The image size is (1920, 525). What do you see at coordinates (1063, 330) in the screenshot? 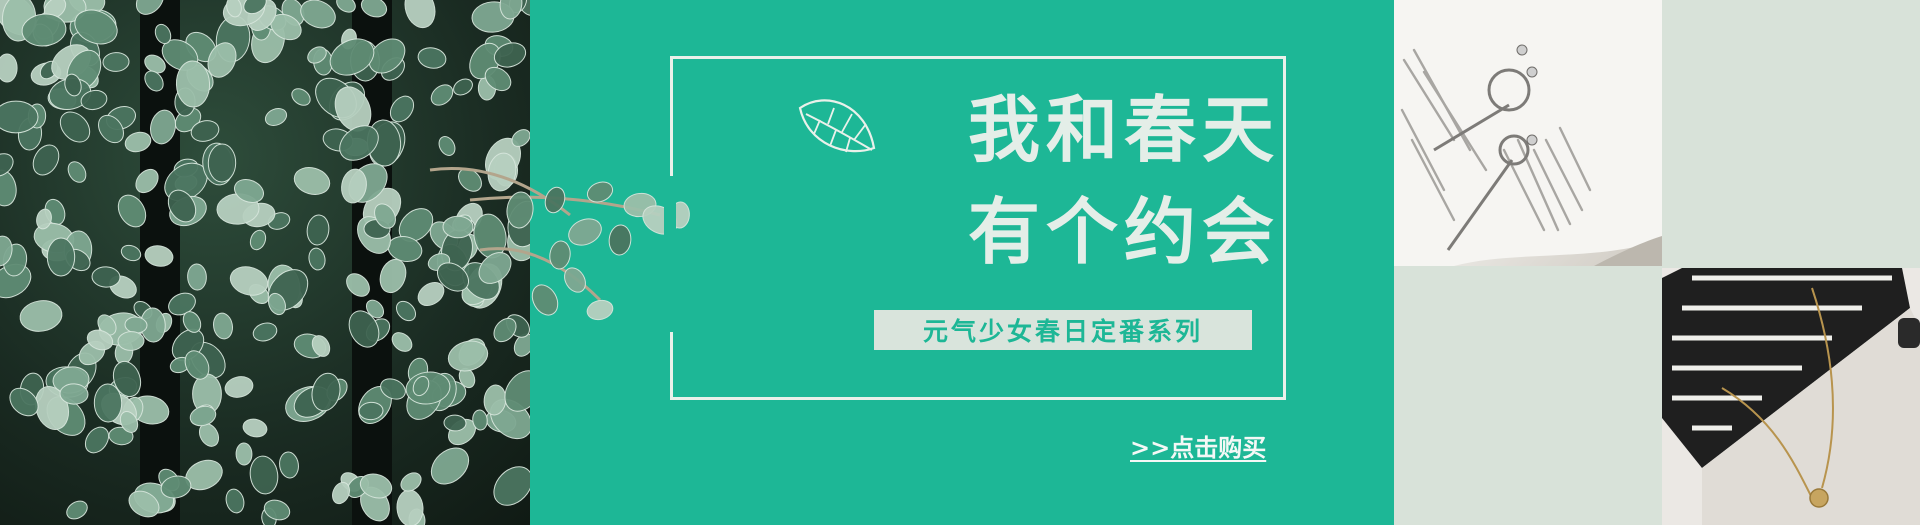
I see `subtitle-badge: 元气少女春日定番系列` at bounding box center [1063, 330].